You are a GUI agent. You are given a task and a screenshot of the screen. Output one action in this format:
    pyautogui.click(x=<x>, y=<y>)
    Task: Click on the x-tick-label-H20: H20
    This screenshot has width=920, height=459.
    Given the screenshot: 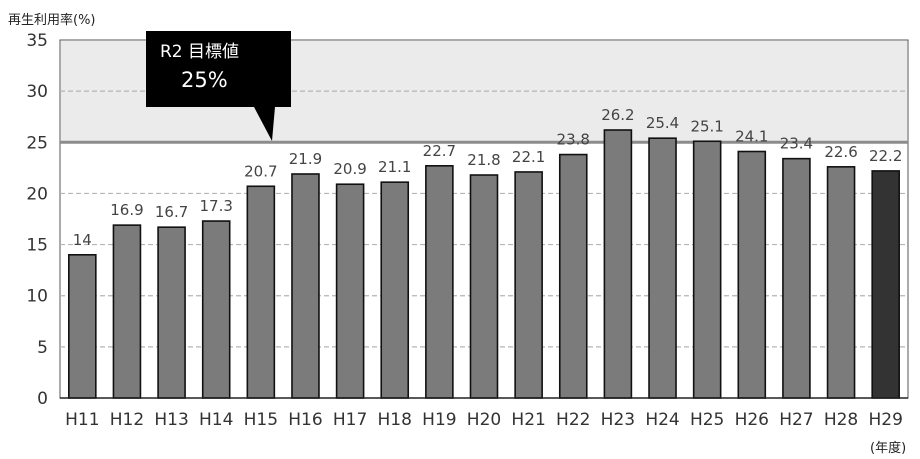 What is the action you would take?
    pyautogui.click(x=484, y=420)
    